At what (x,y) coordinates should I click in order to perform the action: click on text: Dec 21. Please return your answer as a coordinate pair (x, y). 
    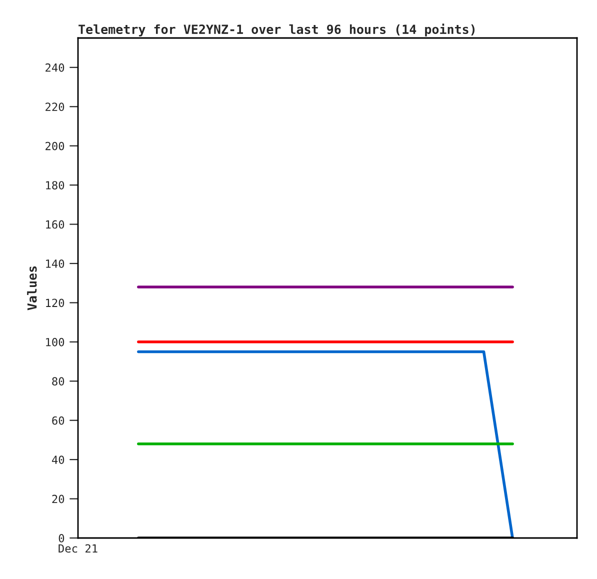
    Looking at the image, I should click on (78, 548).